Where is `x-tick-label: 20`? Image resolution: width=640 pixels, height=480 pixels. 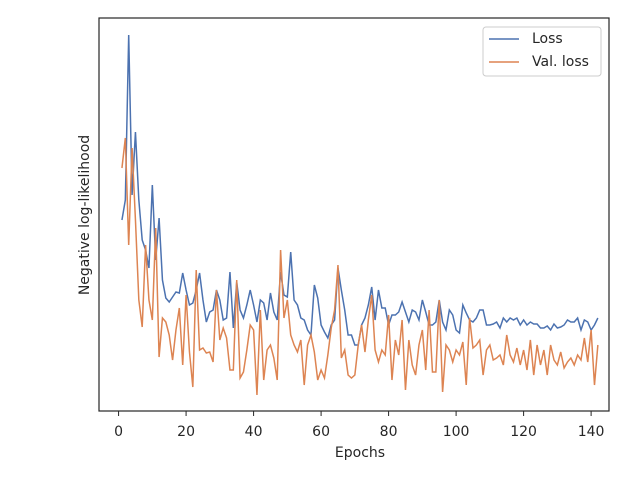
x-tick-label: 20 is located at coordinates (186, 432).